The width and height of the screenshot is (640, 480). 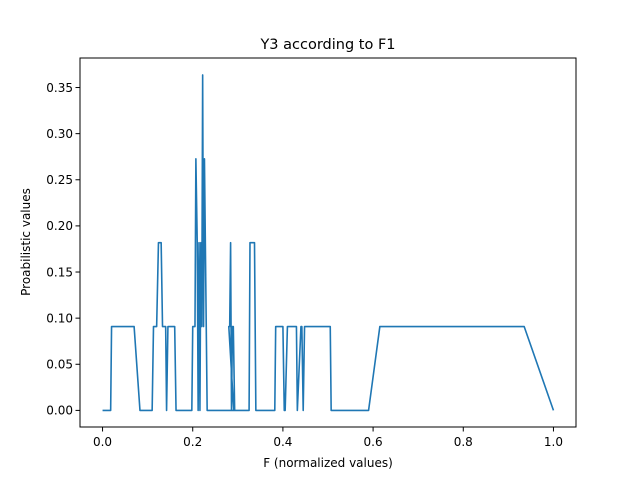 I want to click on y-tick-label: 0.15, so click(x=59, y=272).